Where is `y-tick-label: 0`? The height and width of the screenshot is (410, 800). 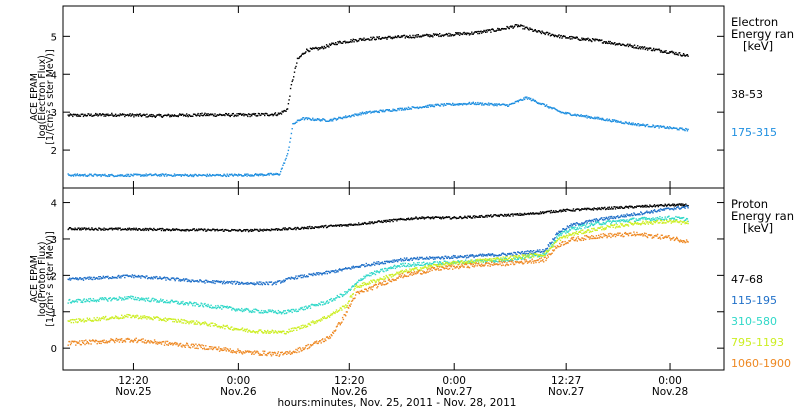
y-tick-label: 0 is located at coordinates (54, 349).